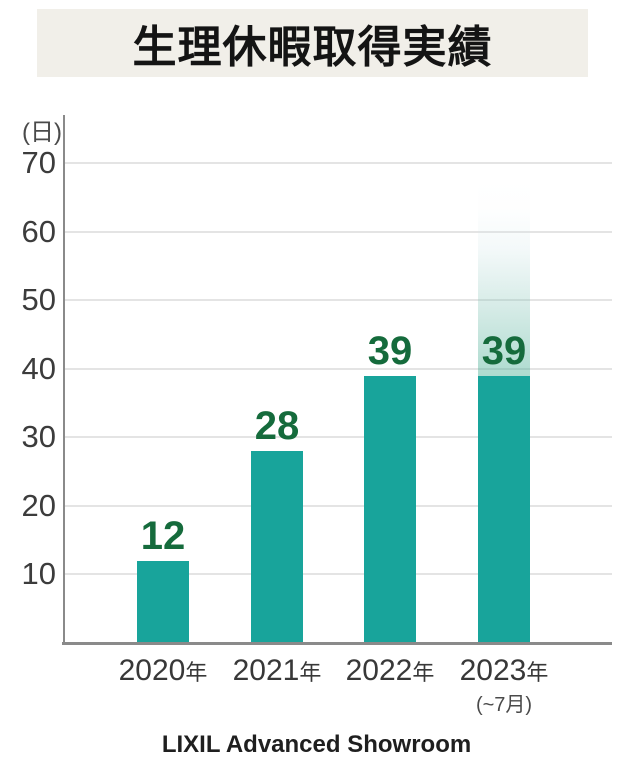  What do you see at coordinates (277, 426) in the screenshot?
I see `bar-value-label: 28` at bounding box center [277, 426].